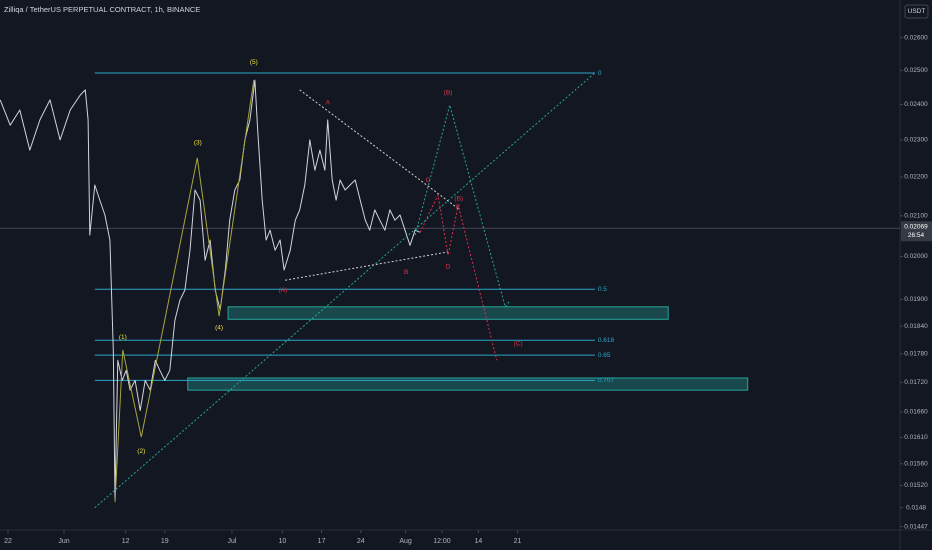 Image resolution: width=932 pixels, height=550 pixels. I want to click on y-tick-label: 0.01900, so click(916, 299).